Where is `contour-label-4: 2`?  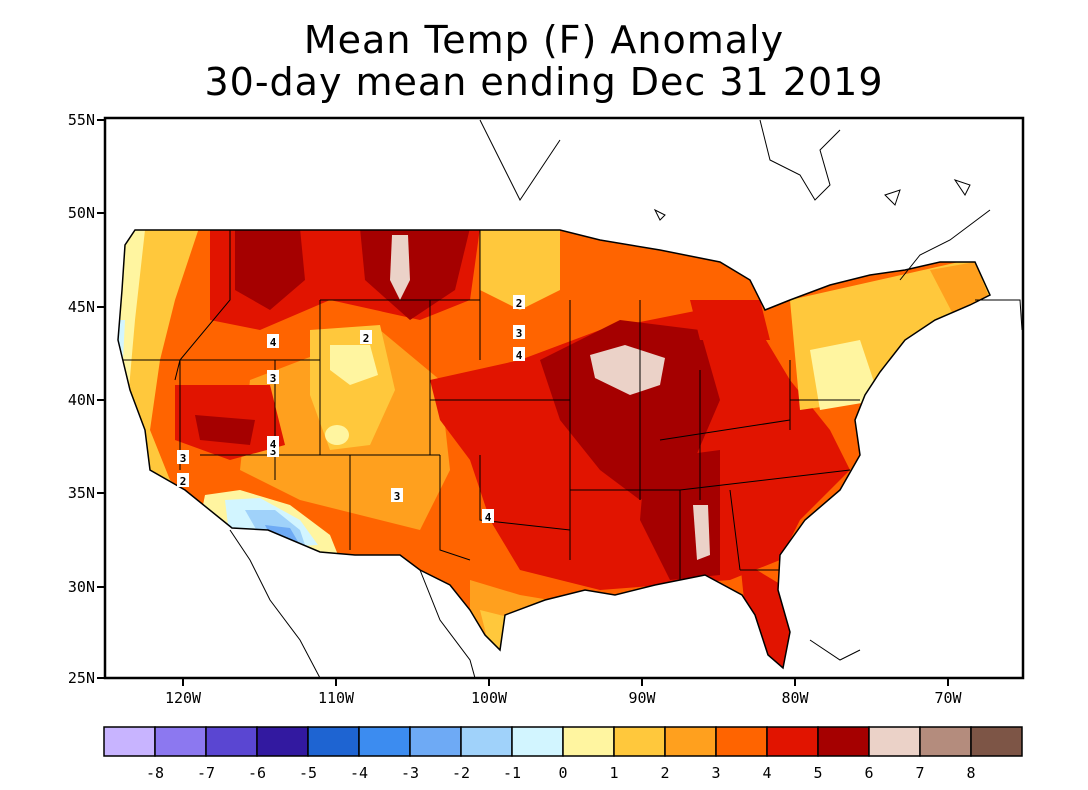
contour-label-4: 2 is located at coordinates (519, 302).